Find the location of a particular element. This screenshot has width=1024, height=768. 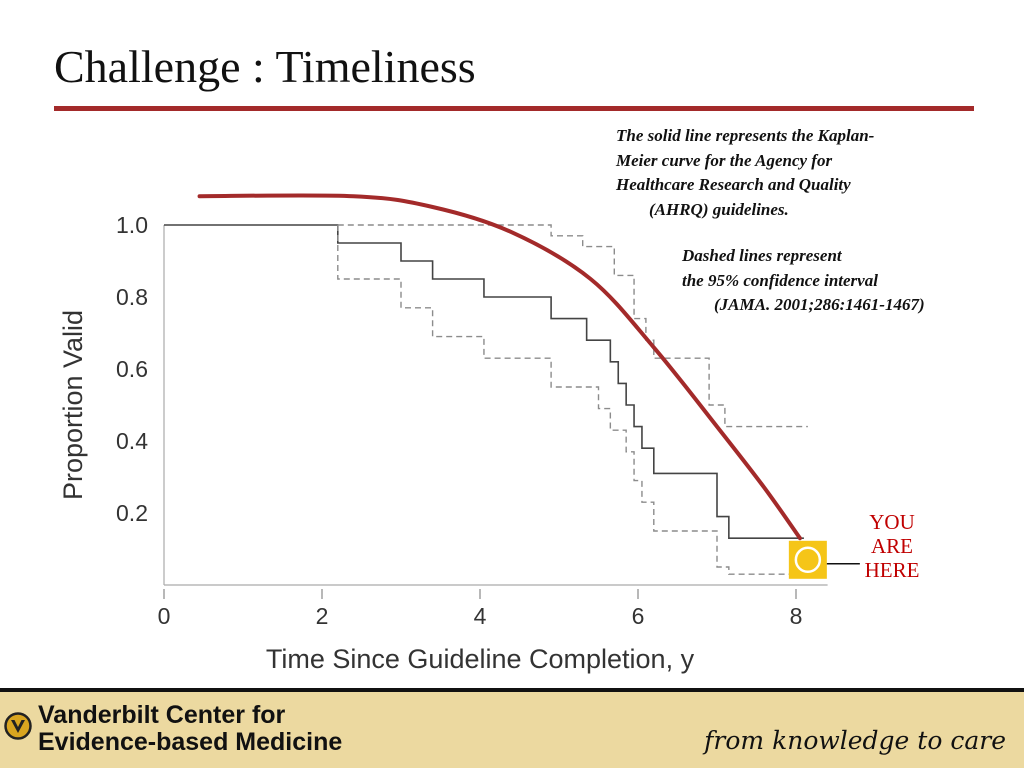

ahrq-note-line: Meier curve for the Agency for is located at coordinates (724, 160).